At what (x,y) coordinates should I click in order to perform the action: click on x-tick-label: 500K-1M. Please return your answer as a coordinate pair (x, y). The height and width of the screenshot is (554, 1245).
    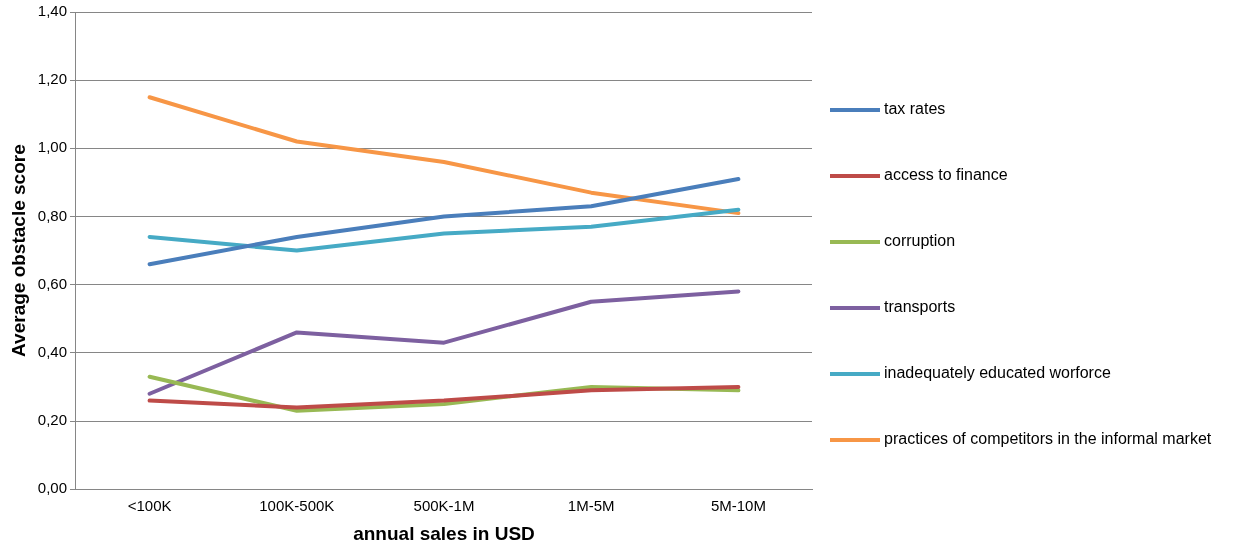
    Looking at the image, I should click on (444, 506).